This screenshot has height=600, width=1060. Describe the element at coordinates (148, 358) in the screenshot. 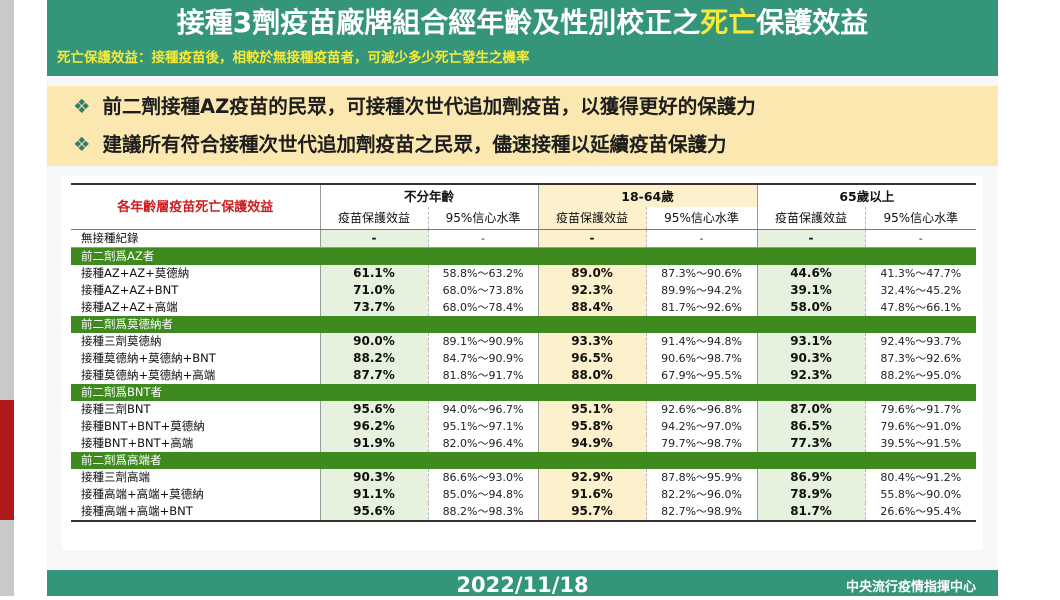

I see `row-label: 接種莫德納+莫德納+BNT` at that location.